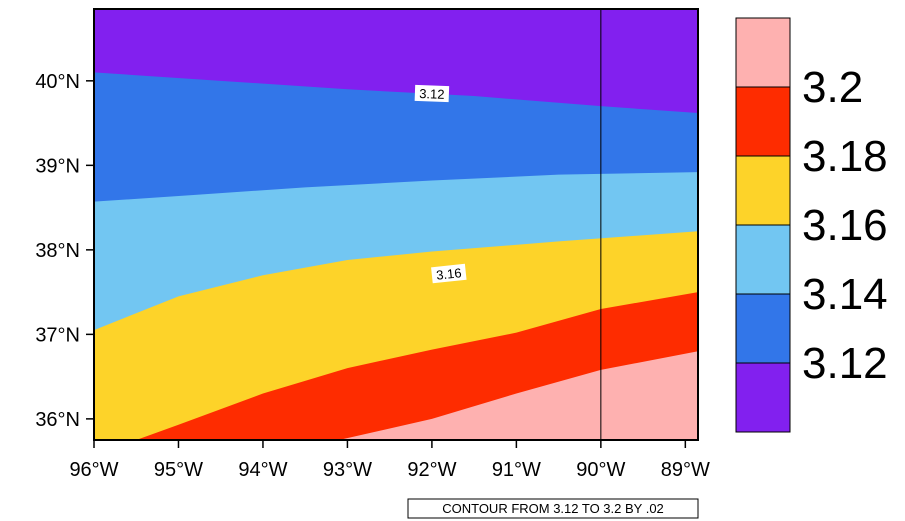 The image size is (905, 521). I want to click on y-tick-label: 40°N, so click(57, 82).